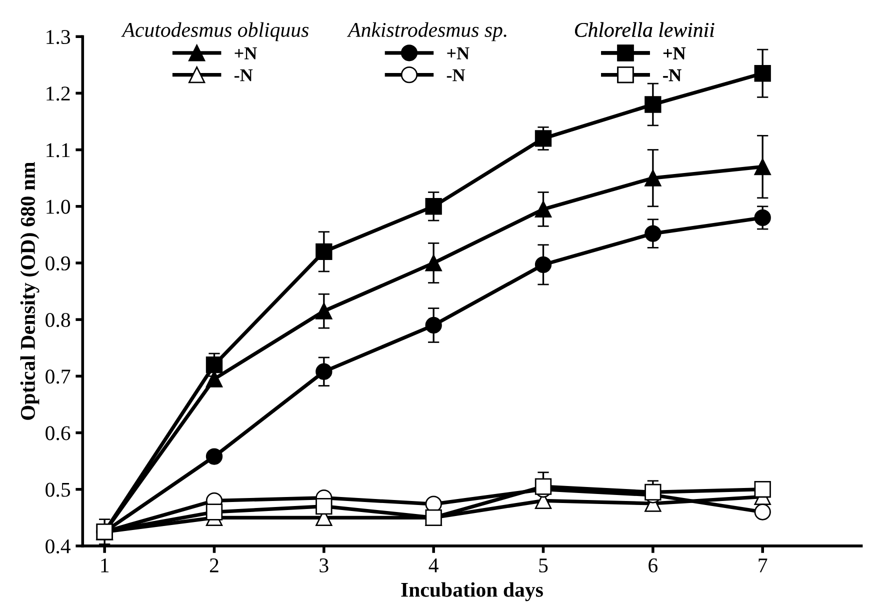  I want to click on annotation: Chlorella lewinii, so click(644, 29).